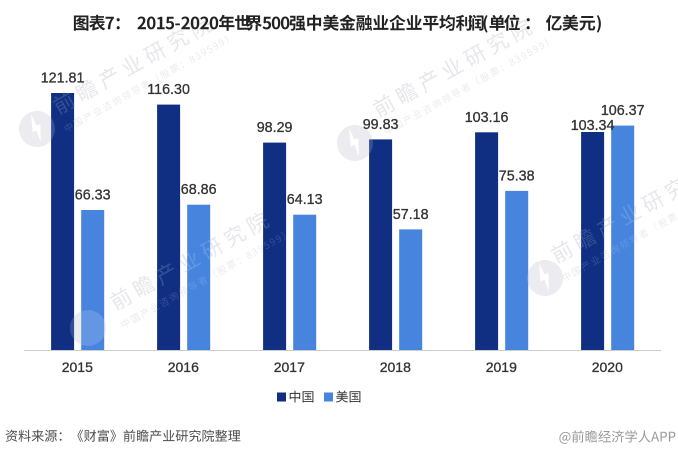 The width and height of the screenshot is (678, 463). Describe the element at coordinates (183, 367) in the screenshot. I see `svg-text: 2016` at that location.